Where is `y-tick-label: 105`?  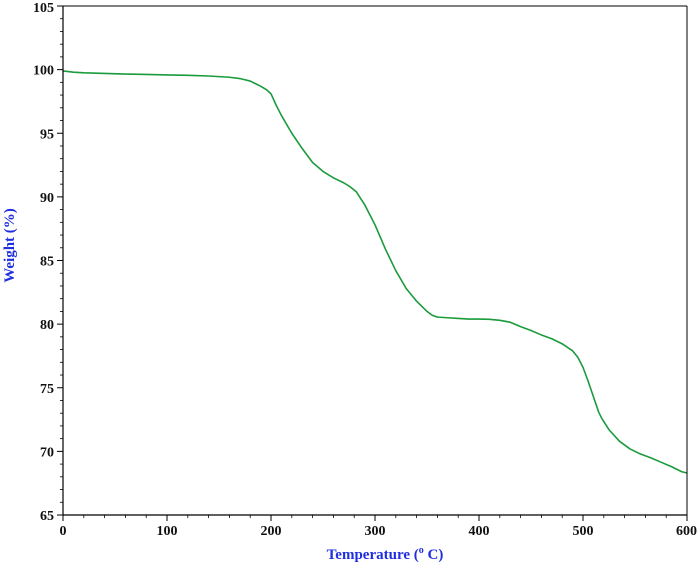 y-tick-label: 105 is located at coordinates (43, 8).